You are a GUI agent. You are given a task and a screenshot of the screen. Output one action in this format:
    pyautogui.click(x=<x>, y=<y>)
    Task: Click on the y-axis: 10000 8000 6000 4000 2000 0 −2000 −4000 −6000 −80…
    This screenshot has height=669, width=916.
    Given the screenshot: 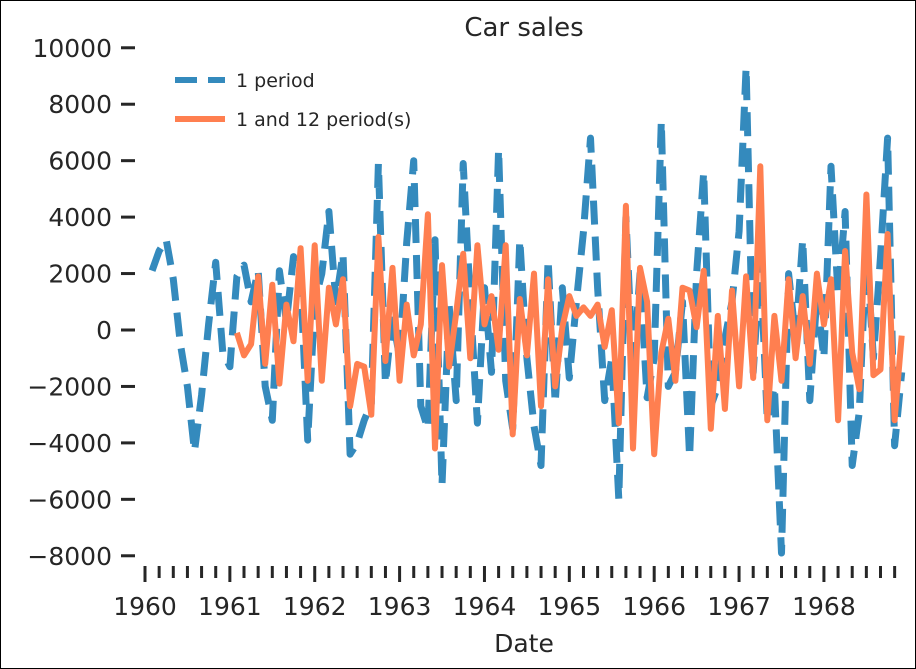 What is the action you would take?
    pyautogui.click(x=81, y=302)
    